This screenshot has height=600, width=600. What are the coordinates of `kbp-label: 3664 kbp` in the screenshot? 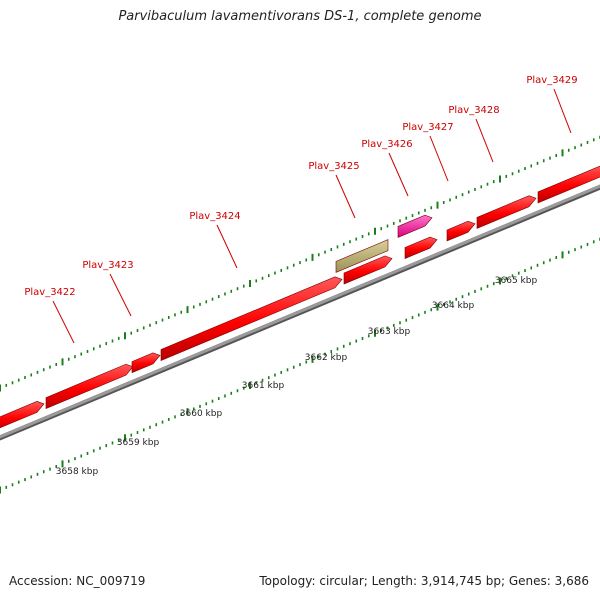 It's located at (453, 306).